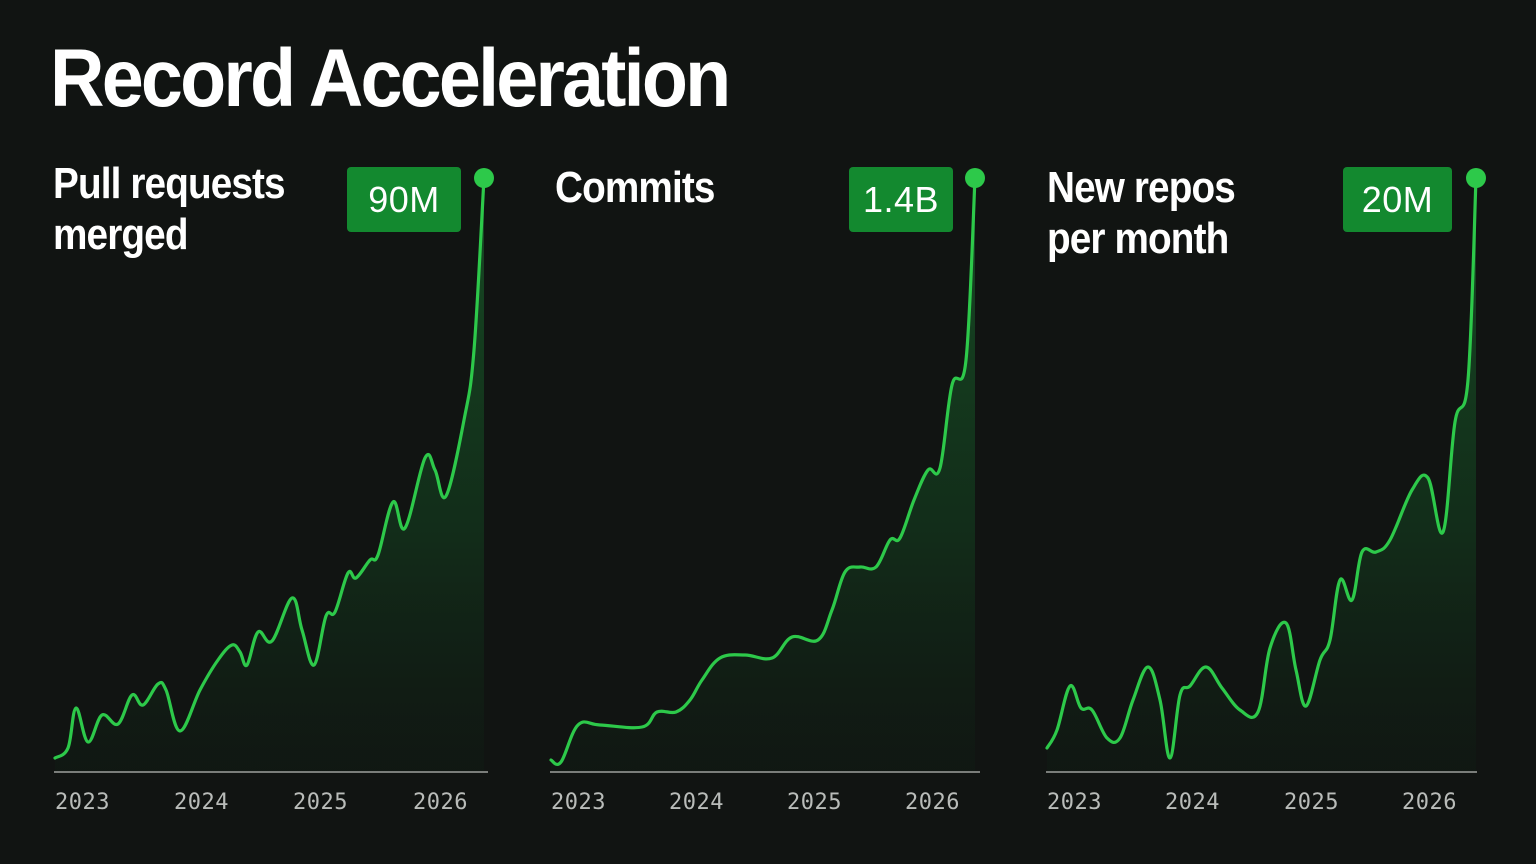 This screenshot has width=1536, height=864. Describe the element at coordinates (169, 209) in the screenshot. I see `panel-label-pull-requests: Pull requests merged` at that location.